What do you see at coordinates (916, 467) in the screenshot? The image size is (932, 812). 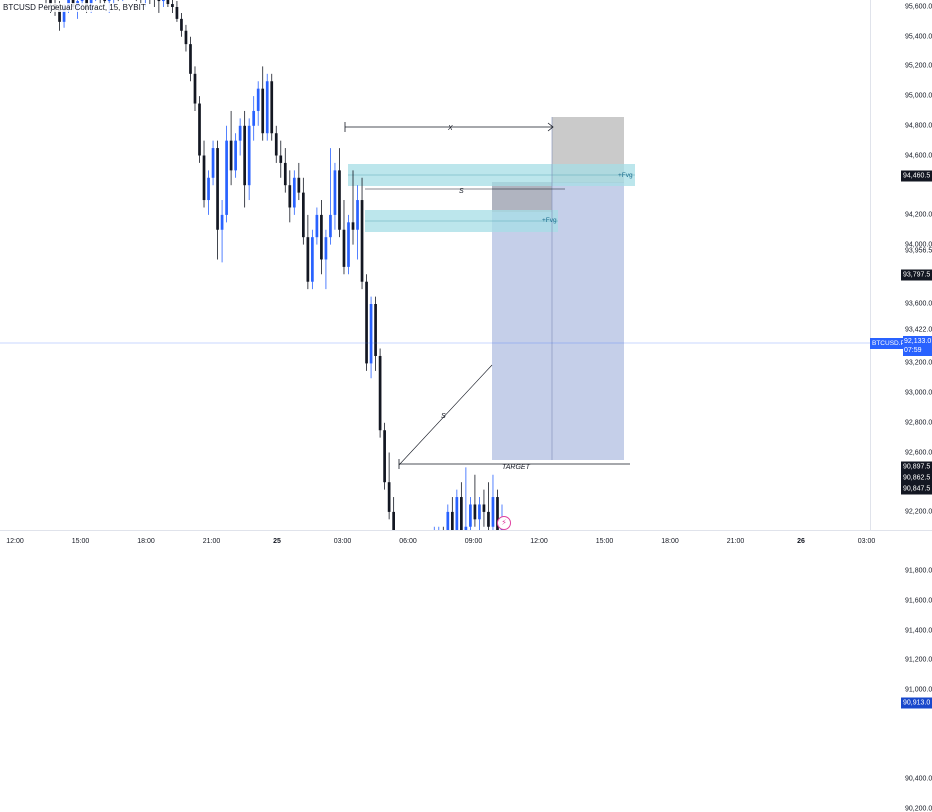 I see `price-badge: 90,897.5` at bounding box center [916, 467].